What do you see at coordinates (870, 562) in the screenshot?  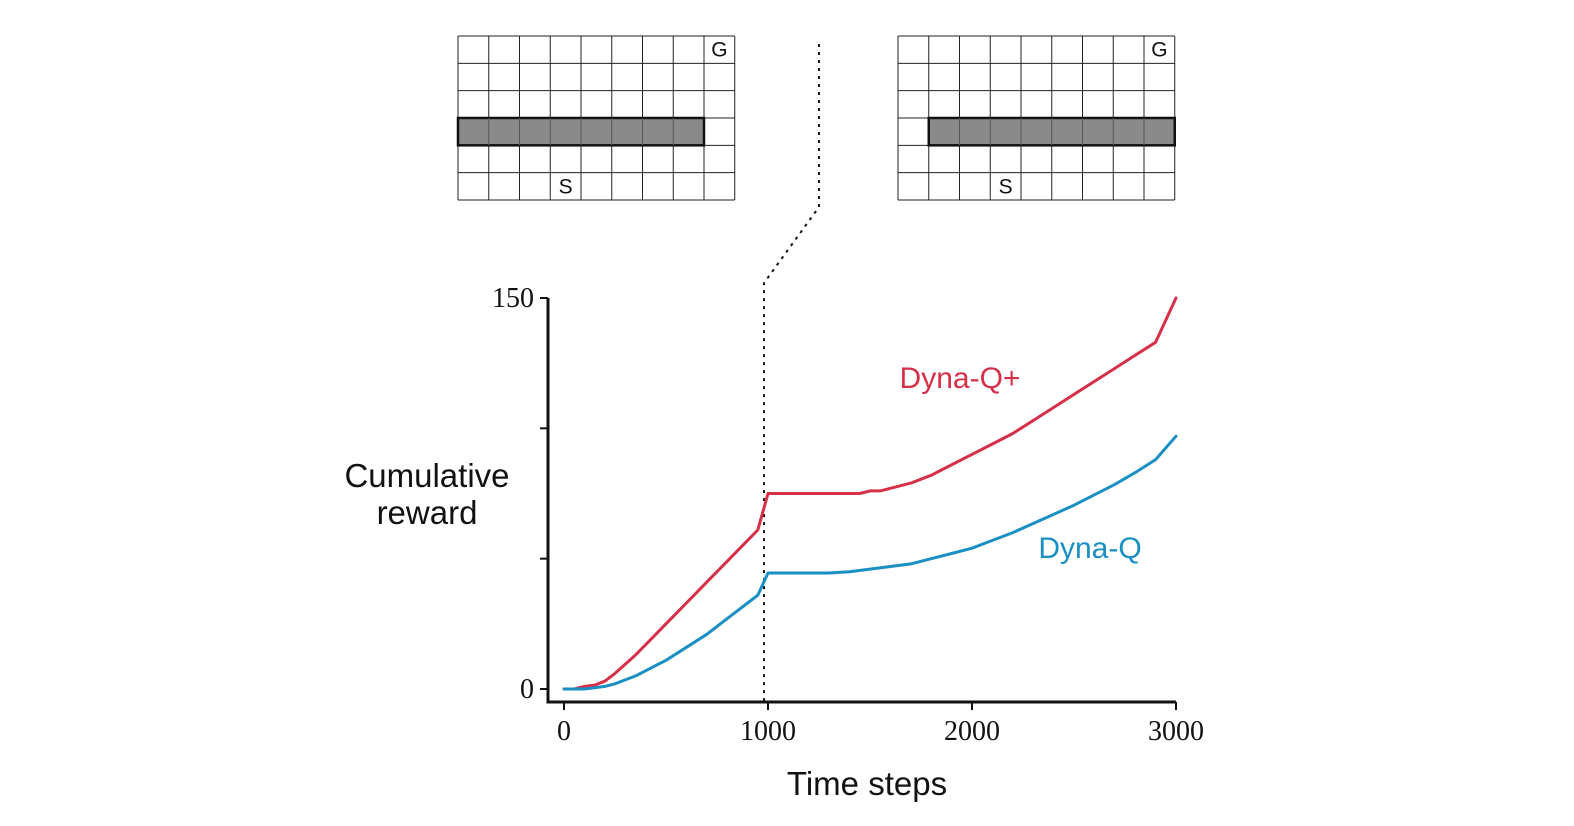 I see `series-line-dyna-q` at bounding box center [870, 562].